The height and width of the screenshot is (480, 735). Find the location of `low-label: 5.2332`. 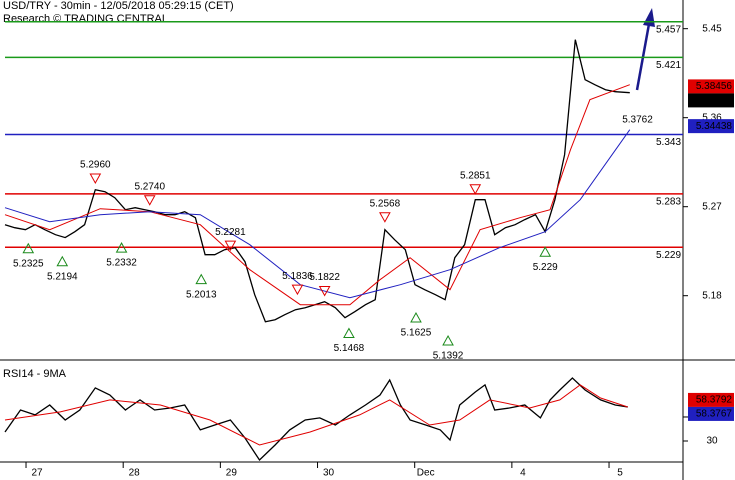

low-label: 5.2332 is located at coordinates (121, 263).